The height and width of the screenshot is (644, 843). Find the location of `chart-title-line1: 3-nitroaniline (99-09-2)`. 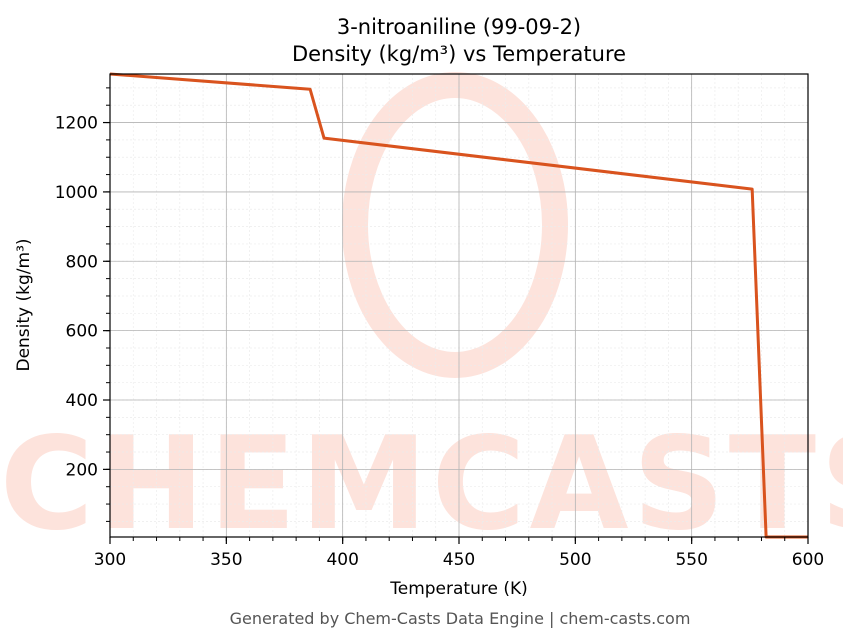

chart-title-line1: 3-nitroaniline (99-09-2) is located at coordinates (459, 27).